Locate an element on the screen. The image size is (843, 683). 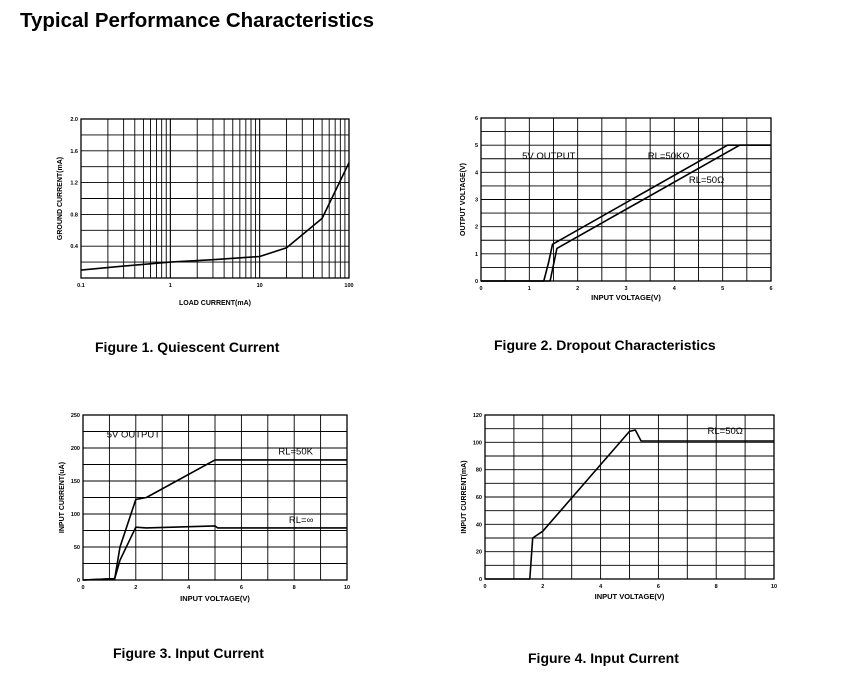
y-tick-label: 250 is located at coordinates (75, 416).